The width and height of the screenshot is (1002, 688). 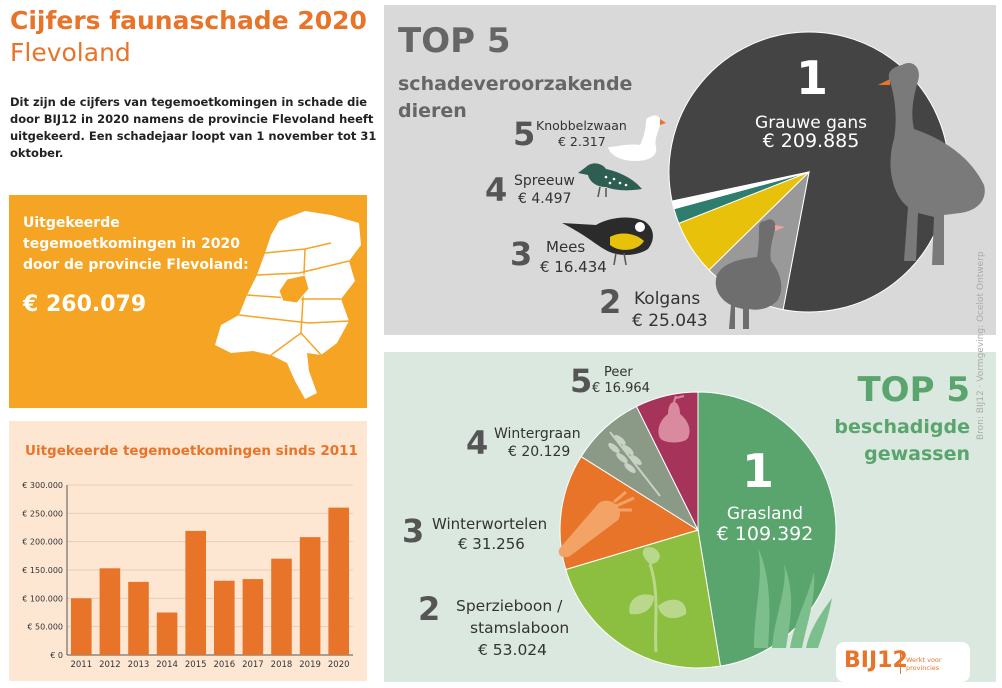 I want to click on crops-subtitle-line2: gewassen, so click(x=917, y=454).